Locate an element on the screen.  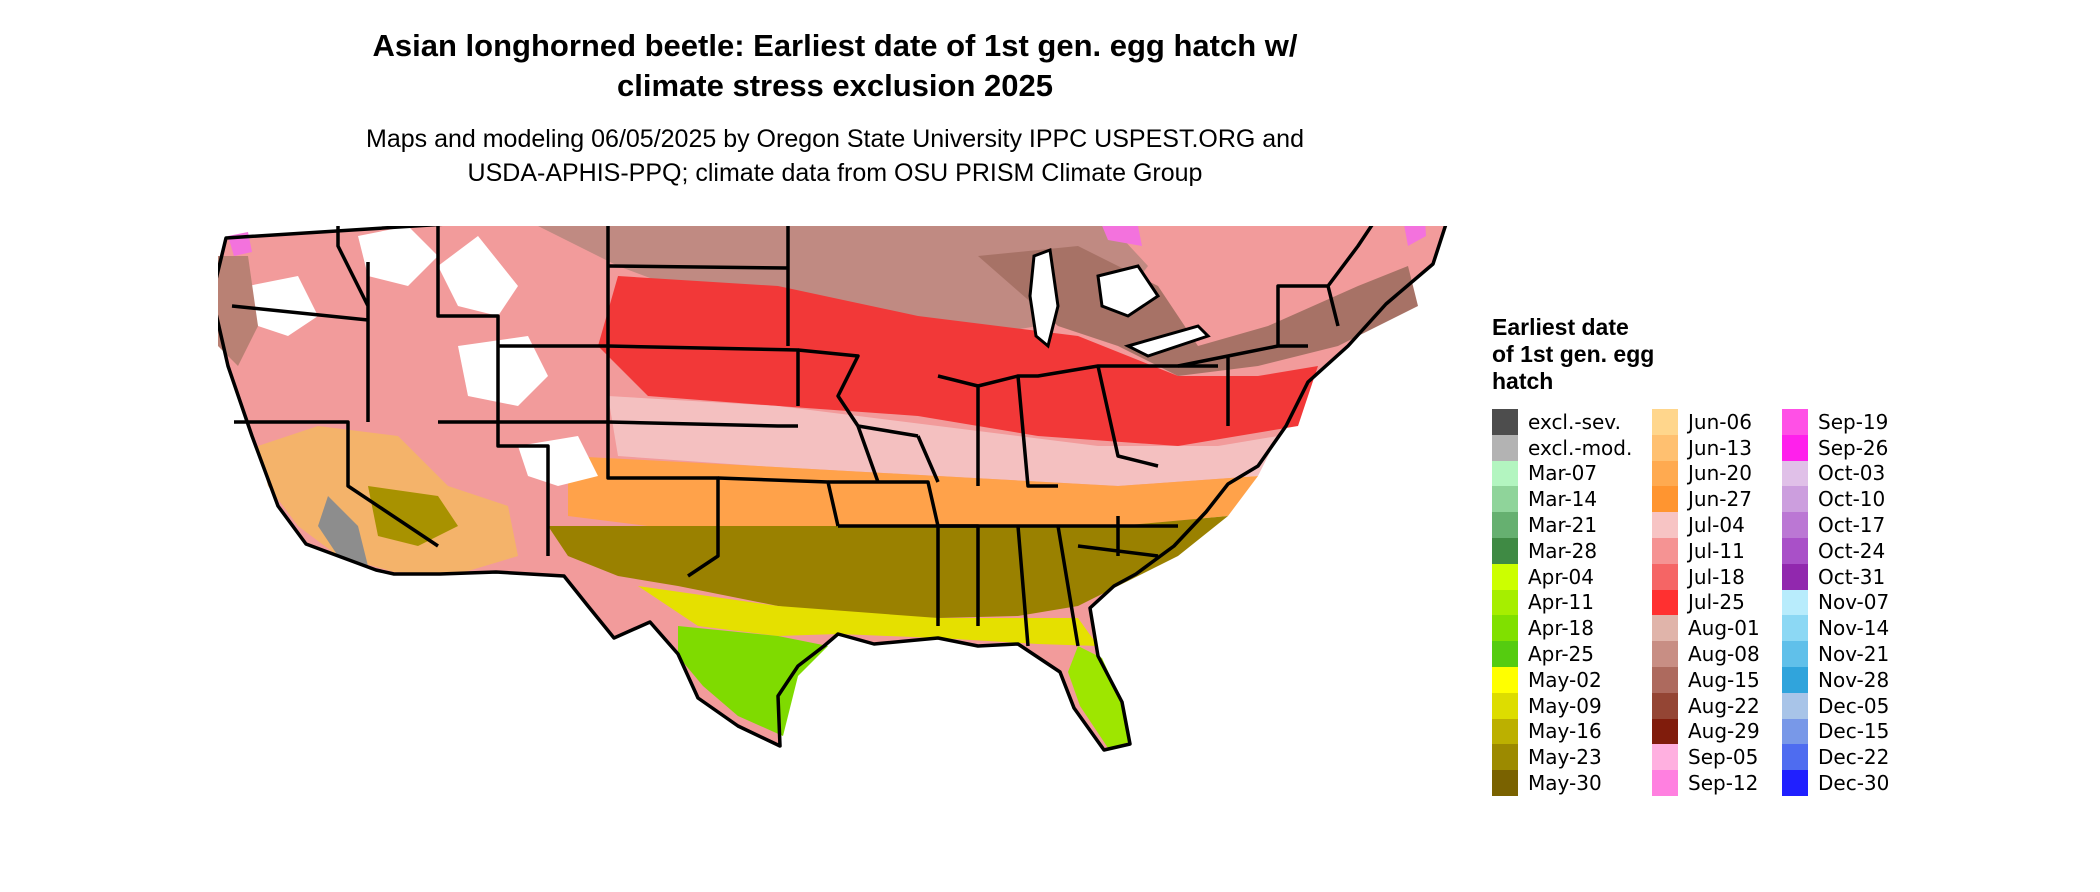
legend-label: Dec-30 is located at coordinates (1854, 783).